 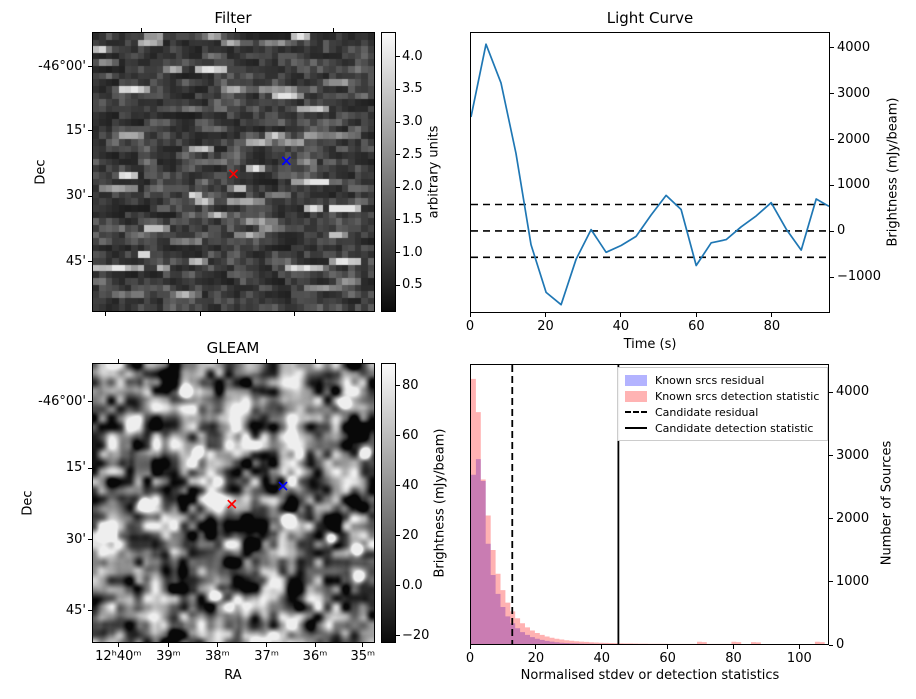 I want to click on filter-colorbar-label: arbitrary units, so click(x=434, y=172).